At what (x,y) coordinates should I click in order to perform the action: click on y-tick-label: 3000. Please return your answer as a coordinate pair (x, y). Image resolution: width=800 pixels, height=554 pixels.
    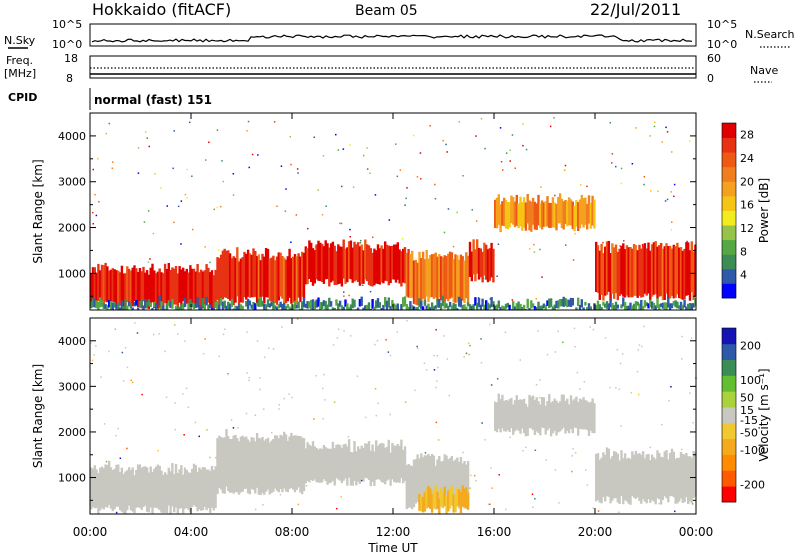
    Looking at the image, I should click on (72, 182).